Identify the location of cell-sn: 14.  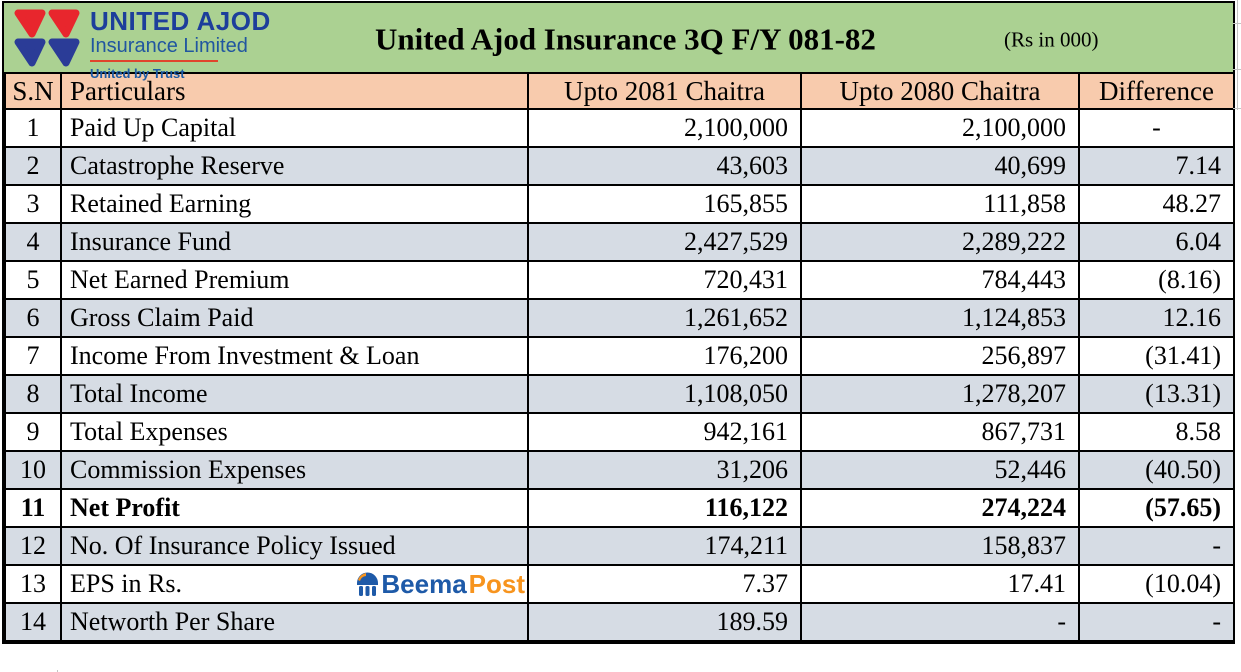
(33, 622).